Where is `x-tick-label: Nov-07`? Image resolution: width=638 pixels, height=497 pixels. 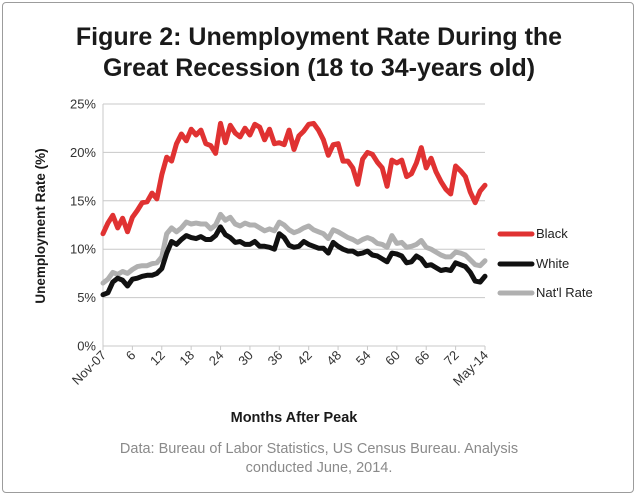
x-tick-label: Nov-07 is located at coordinates (89, 368).